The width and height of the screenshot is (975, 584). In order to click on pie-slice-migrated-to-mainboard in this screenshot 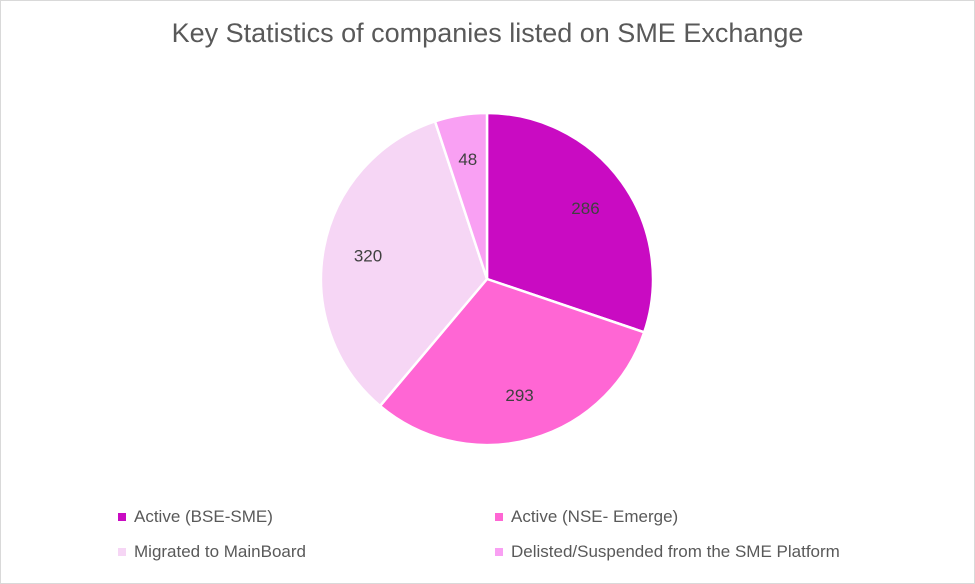, I will do `click(404, 263)`.